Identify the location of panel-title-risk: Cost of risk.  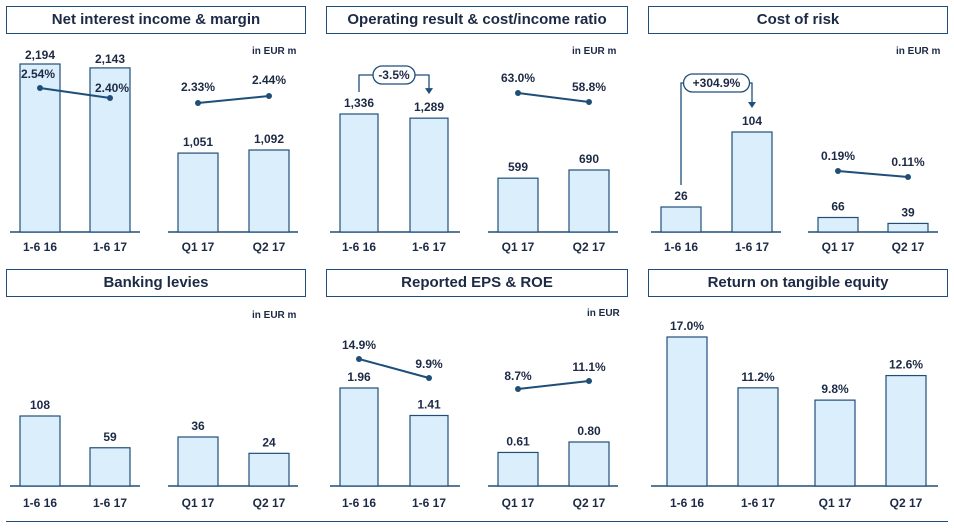
(798, 20).